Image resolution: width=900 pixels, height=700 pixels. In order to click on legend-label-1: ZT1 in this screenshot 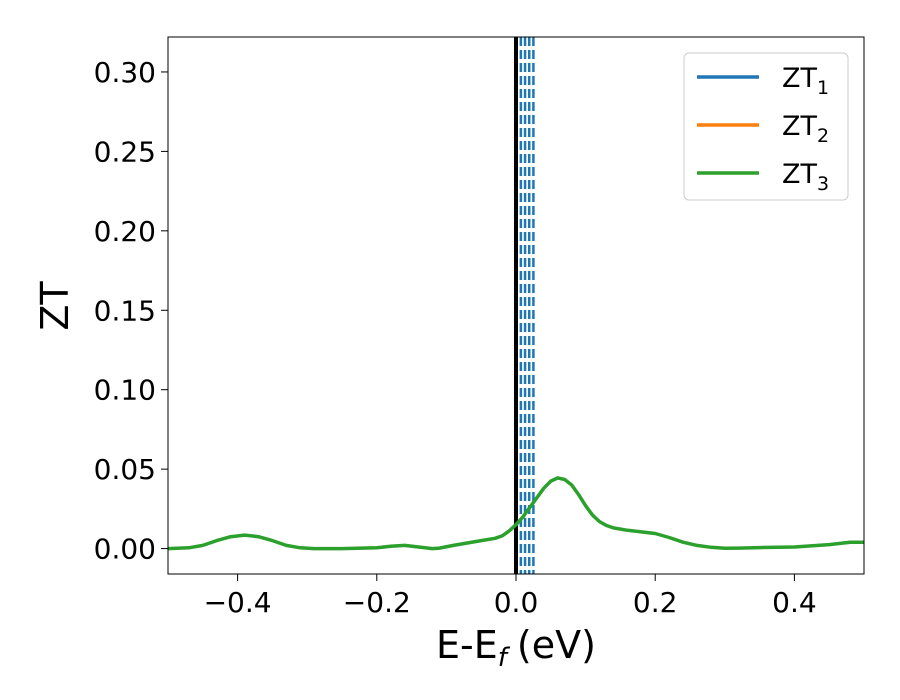, I will do `click(805, 81)`.